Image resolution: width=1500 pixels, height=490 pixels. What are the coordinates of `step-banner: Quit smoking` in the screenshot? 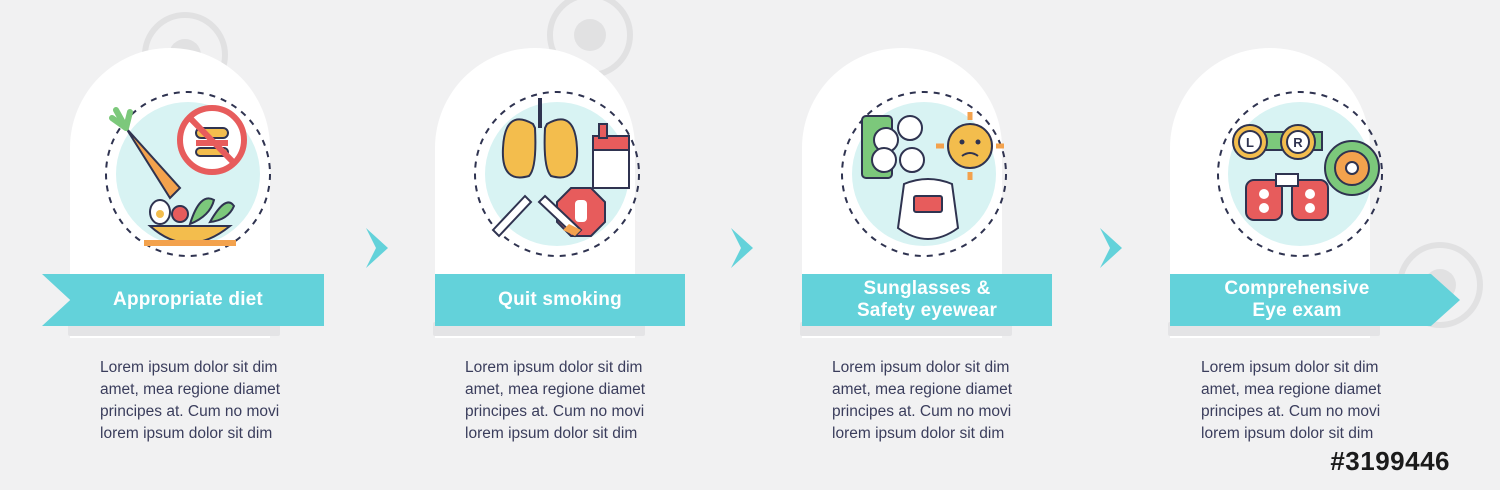 It's located at (560, 300).